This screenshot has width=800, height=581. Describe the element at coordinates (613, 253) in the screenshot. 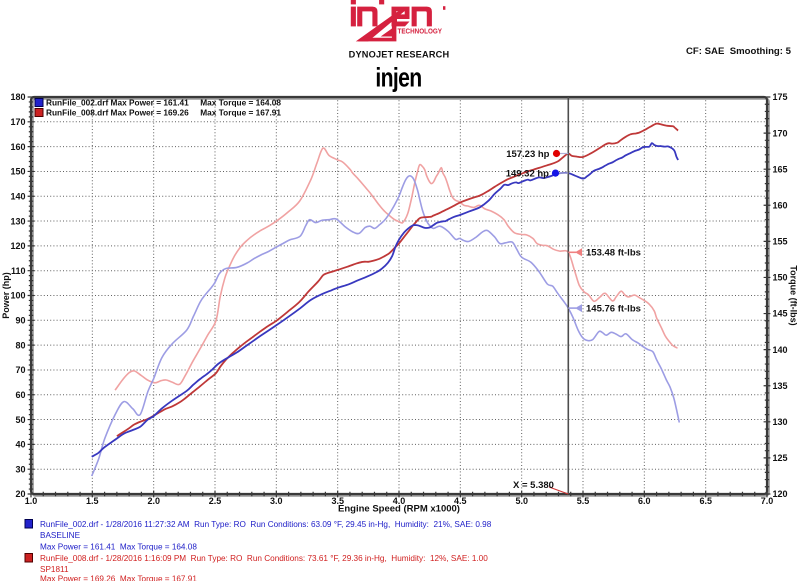

I see `svg-text: 153.48 ft-lbs` at that location.